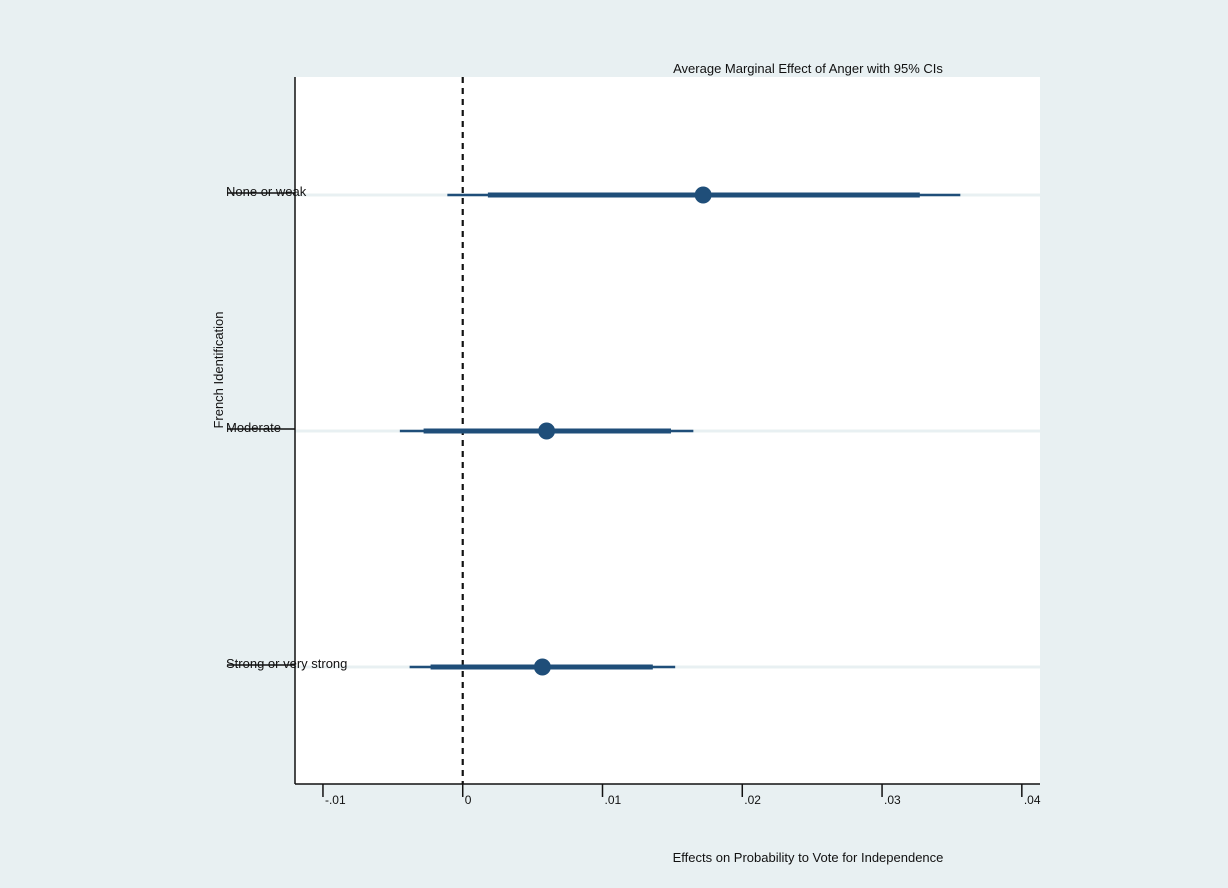 The image size is (1228, 888). Describe the element at coordinates (613, 800) in the screenshot. I see `x-tick-label: .01` at that location.